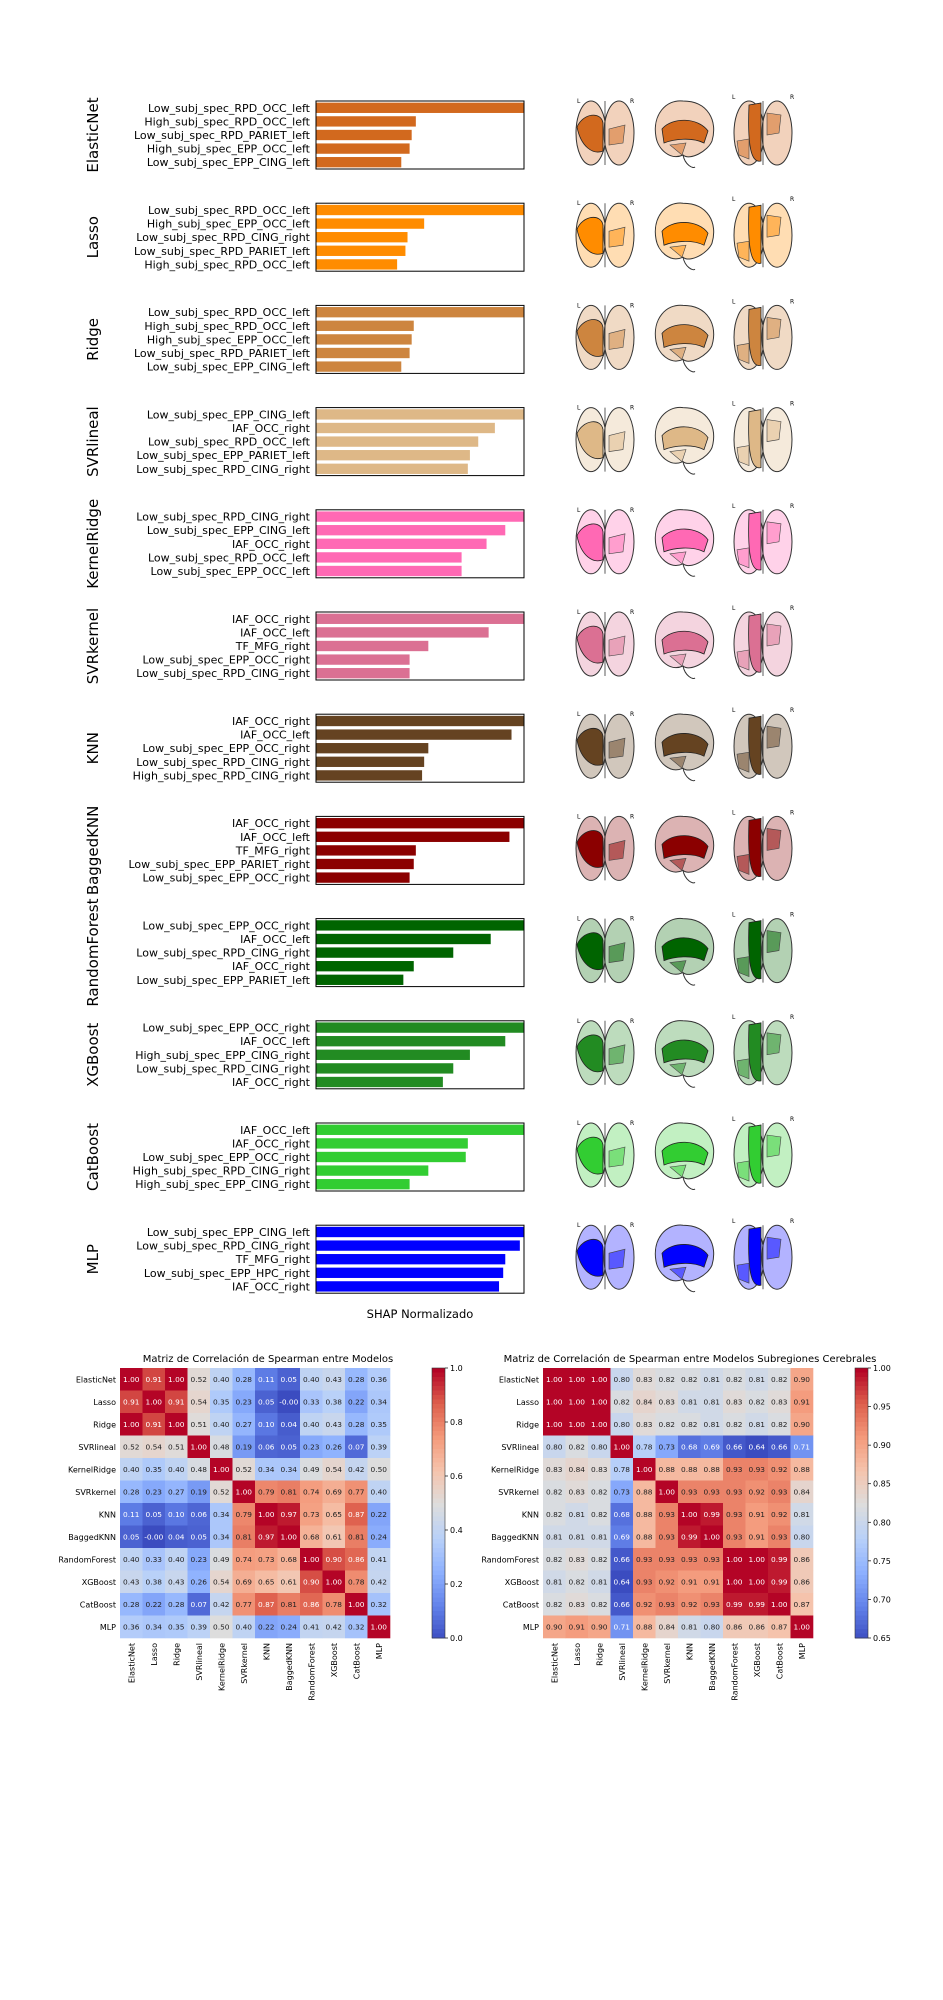 This screenshot has width=943, height=2000. What do you see at coordinates (222, 1055) in the screenshot?
I see `bar-category-label: High_subj_spec_EPP_CING_right` at bounding box center [222, 1055].